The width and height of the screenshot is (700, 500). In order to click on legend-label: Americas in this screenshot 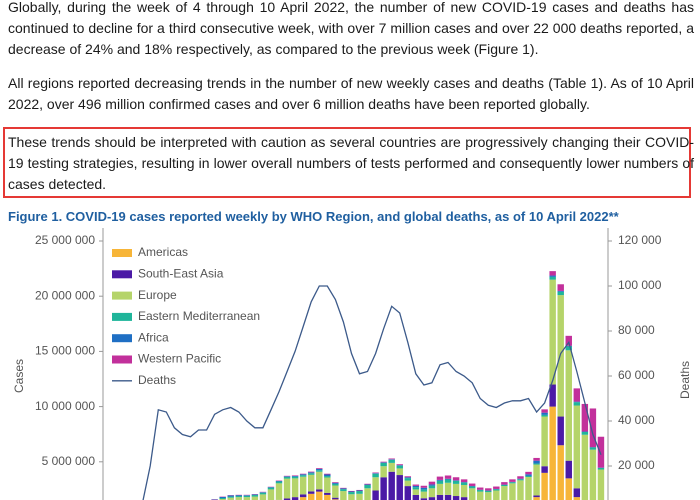, I will do `click(163, 252)`.